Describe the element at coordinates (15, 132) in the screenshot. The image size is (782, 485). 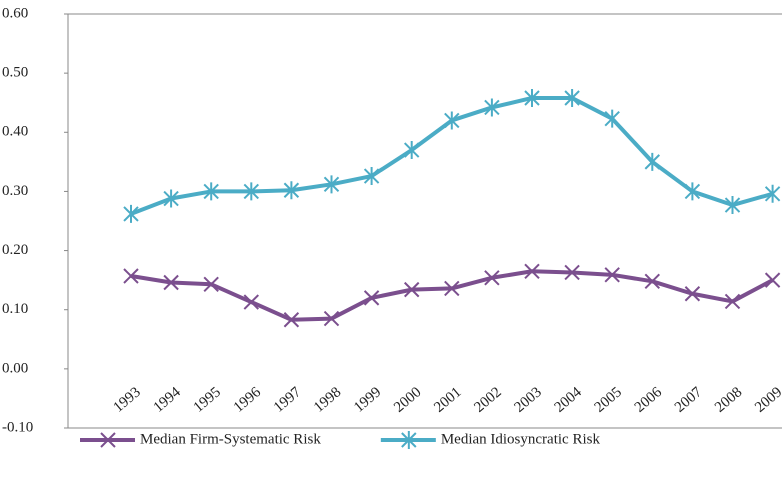
I see `y-tick-label: 0.40` at that location.